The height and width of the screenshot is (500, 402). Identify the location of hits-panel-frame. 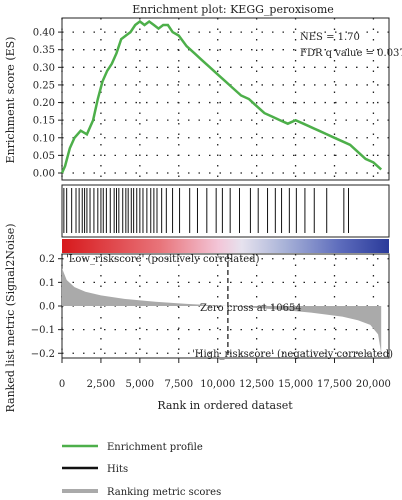
(225, 211).